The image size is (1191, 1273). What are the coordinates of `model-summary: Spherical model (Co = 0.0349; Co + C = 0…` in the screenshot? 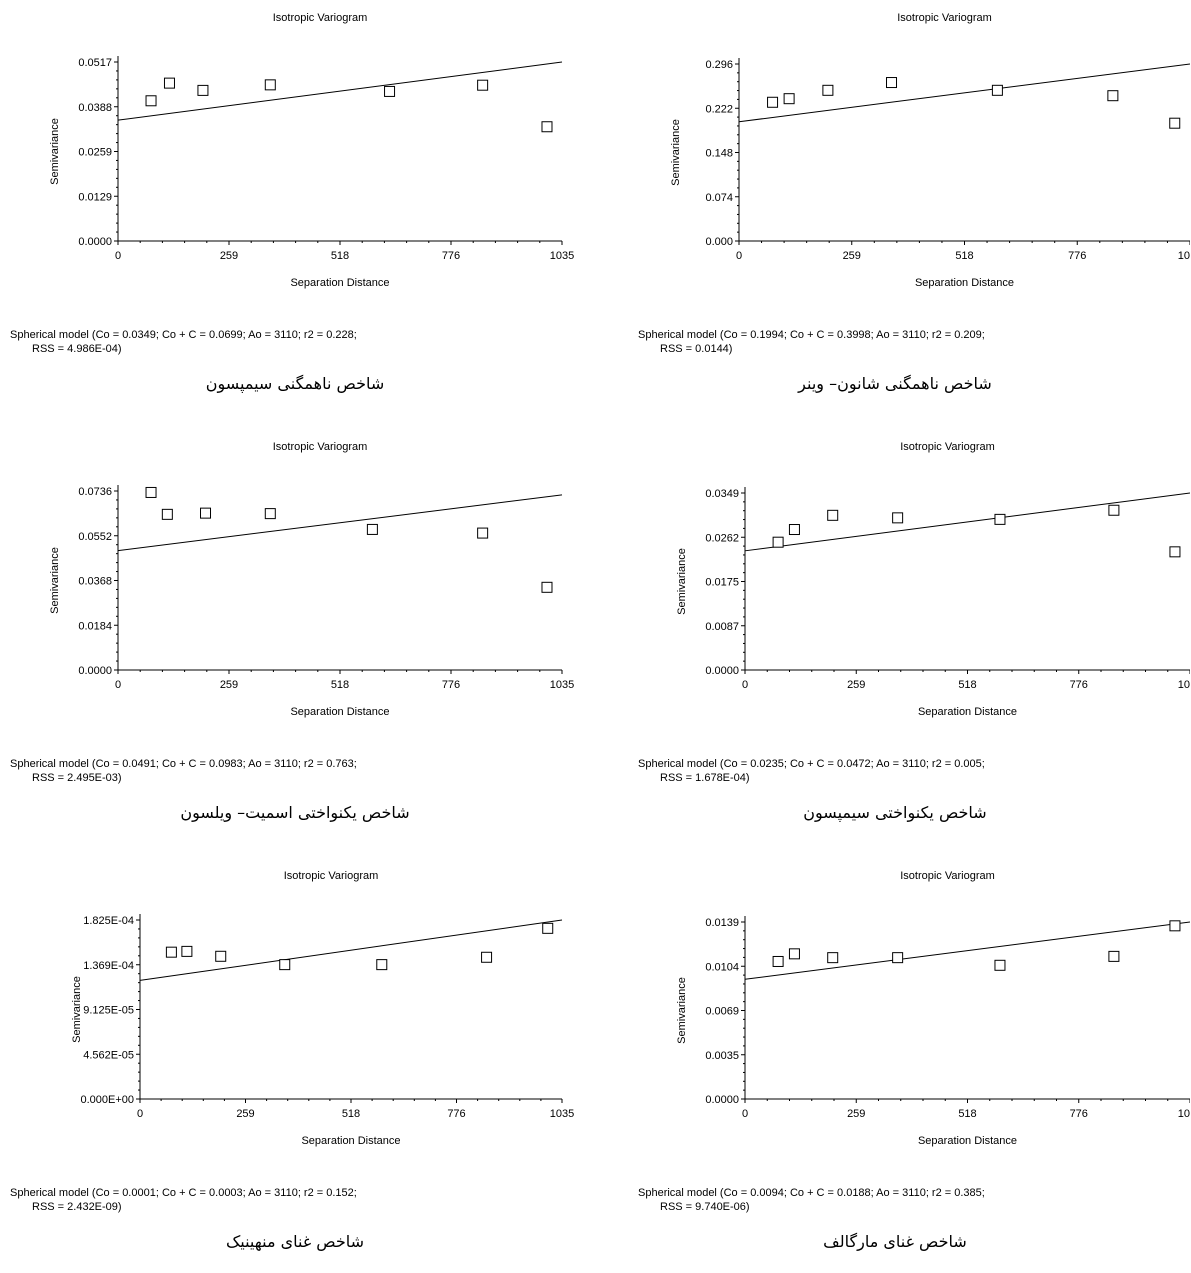 It's located at (183, 342).